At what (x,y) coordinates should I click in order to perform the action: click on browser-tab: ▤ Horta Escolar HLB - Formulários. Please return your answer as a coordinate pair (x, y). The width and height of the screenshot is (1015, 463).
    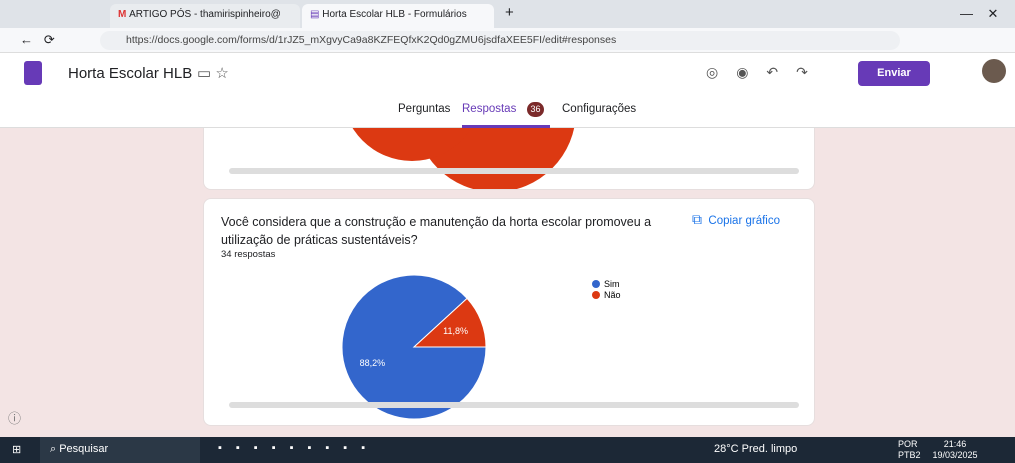
    Looking at the image, I should click on (398, 16).